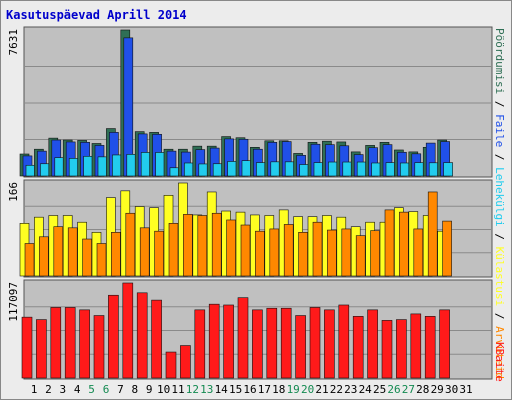  Describe the element at coordinates (106, 389) in the screenshot. I see `x-tick-label: 6` at that location.